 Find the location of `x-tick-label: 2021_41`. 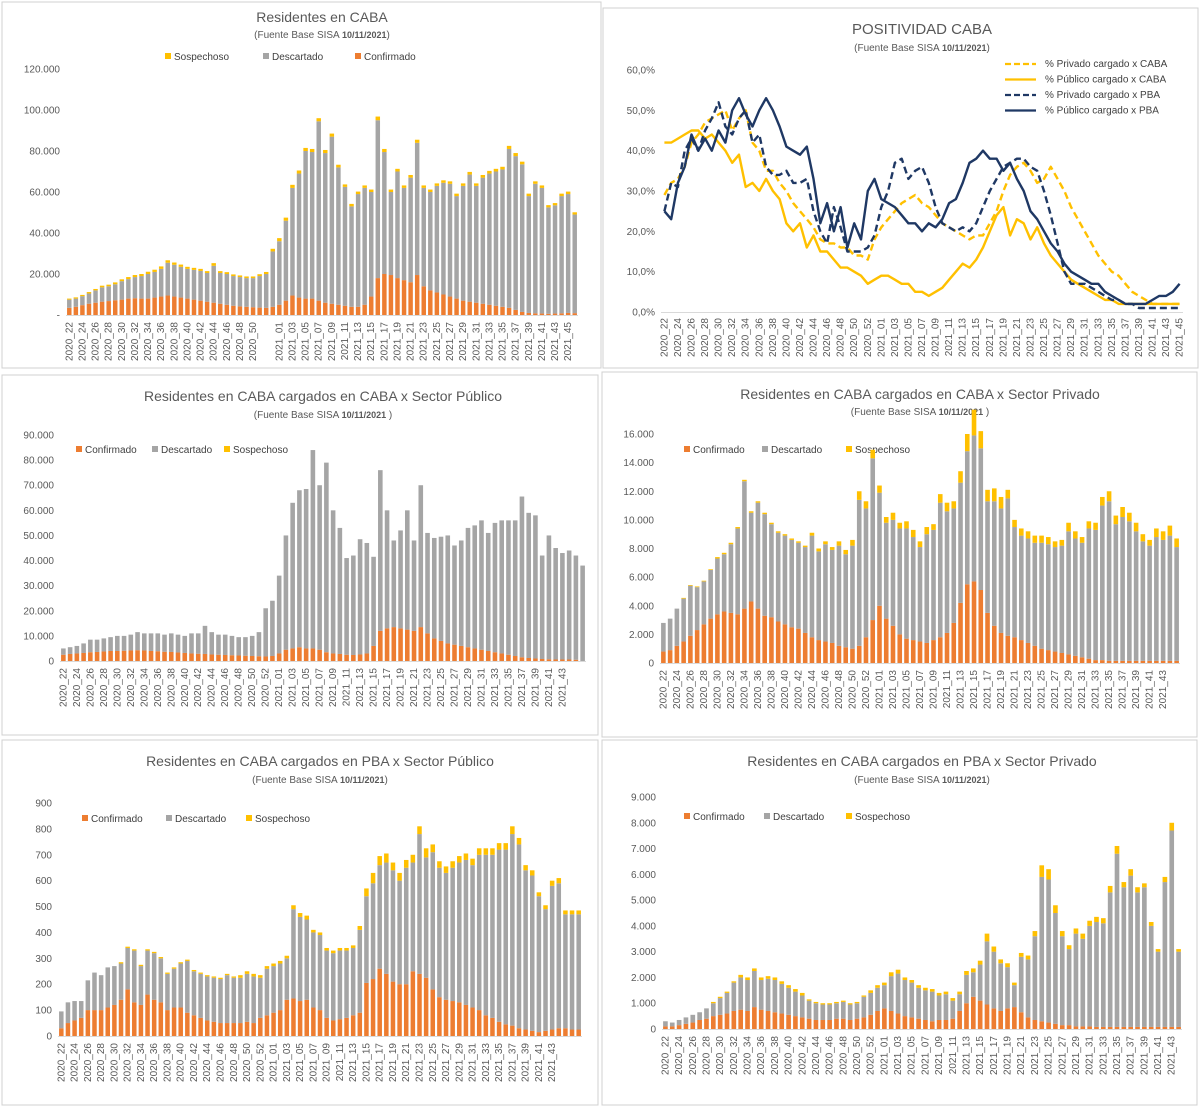

x-tick-label: 2021_41 is located at coordinates (542, 341).